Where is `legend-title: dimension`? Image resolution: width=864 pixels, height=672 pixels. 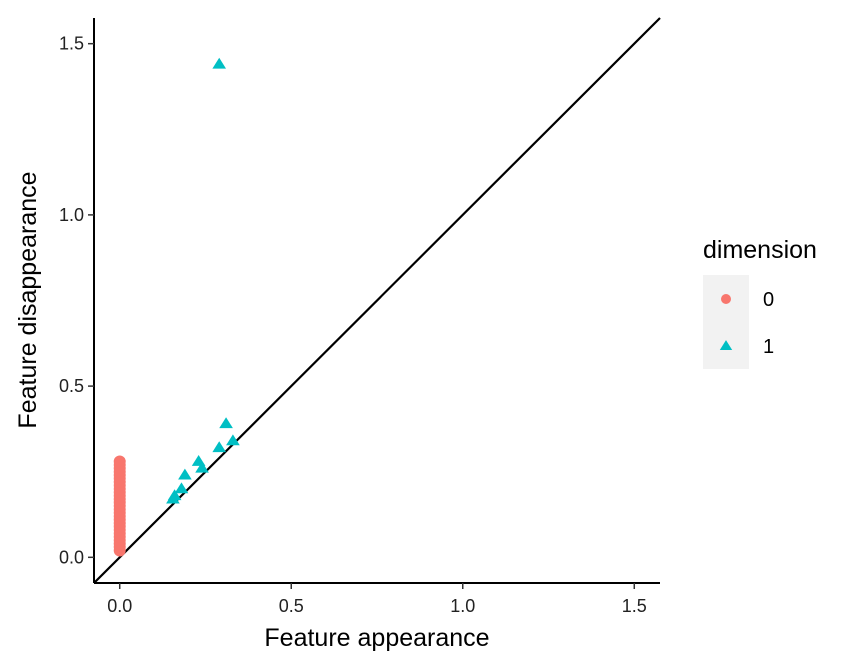
legend-title: dimension is located at coordinates (760, 250).